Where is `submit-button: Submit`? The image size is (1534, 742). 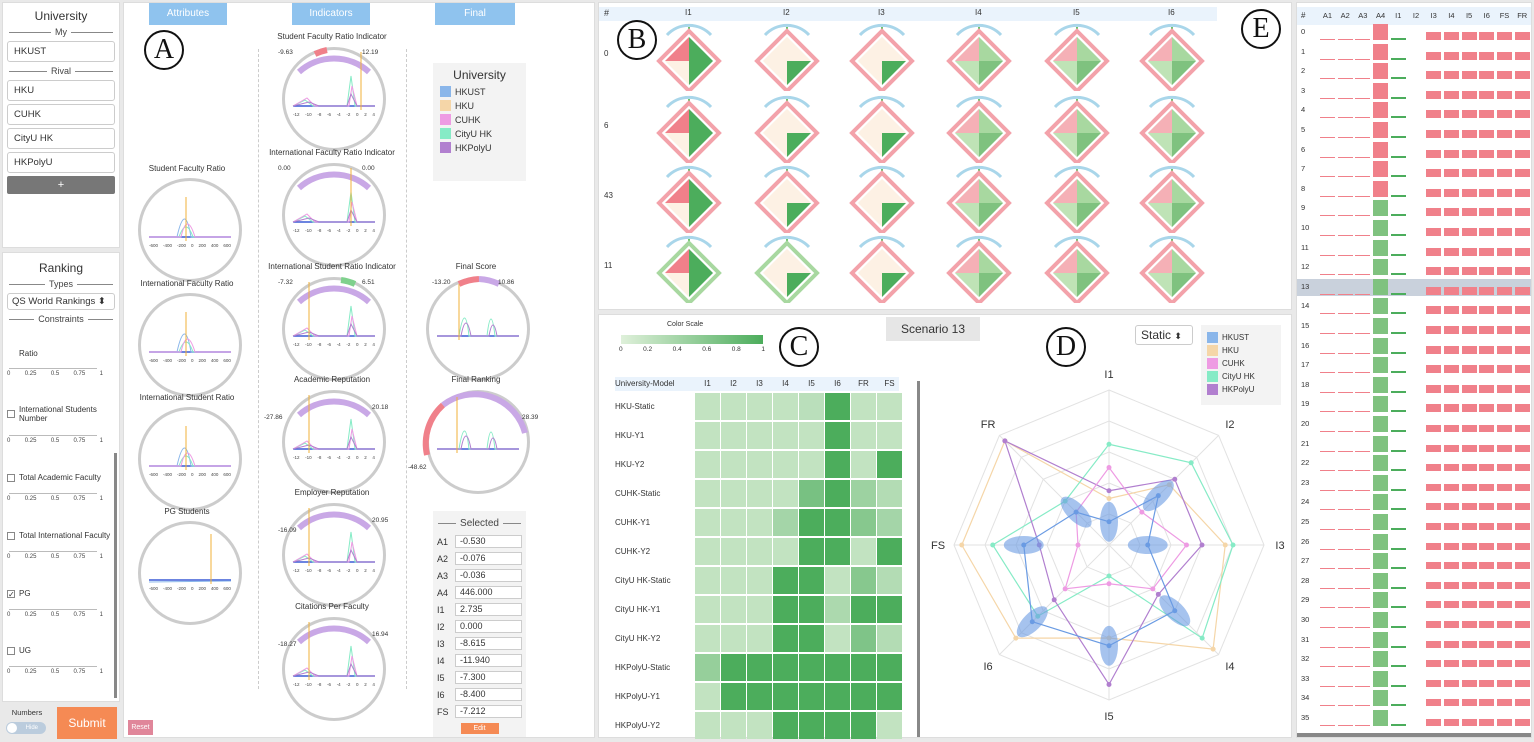 submit-button: Submit is located at coordinates (87, 723).